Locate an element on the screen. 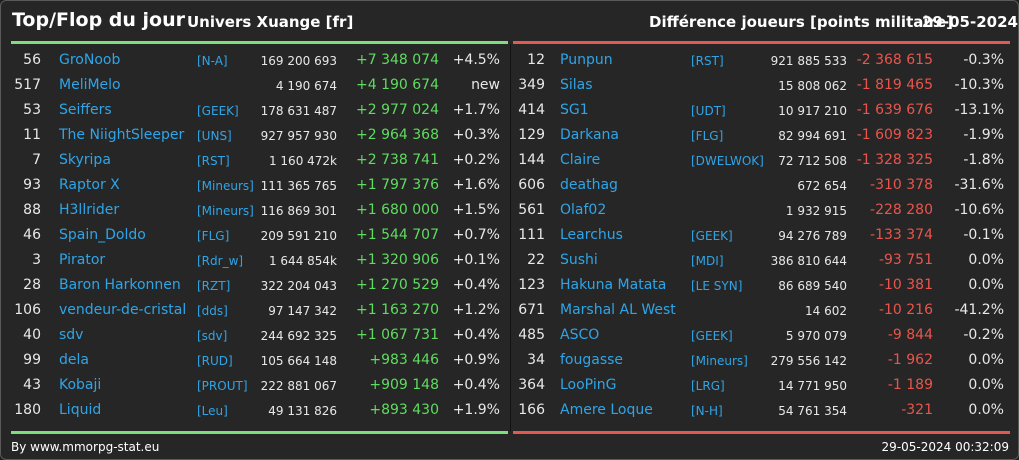  alliance-tag-link: [N-A] is located at coordinates (212, 61).